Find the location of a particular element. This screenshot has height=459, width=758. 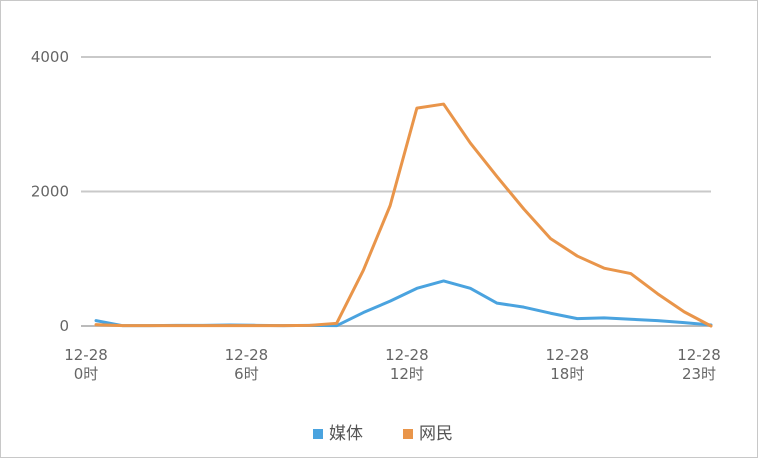

x-tick-hour-label: 6时 is located at coordinates (246, 374).